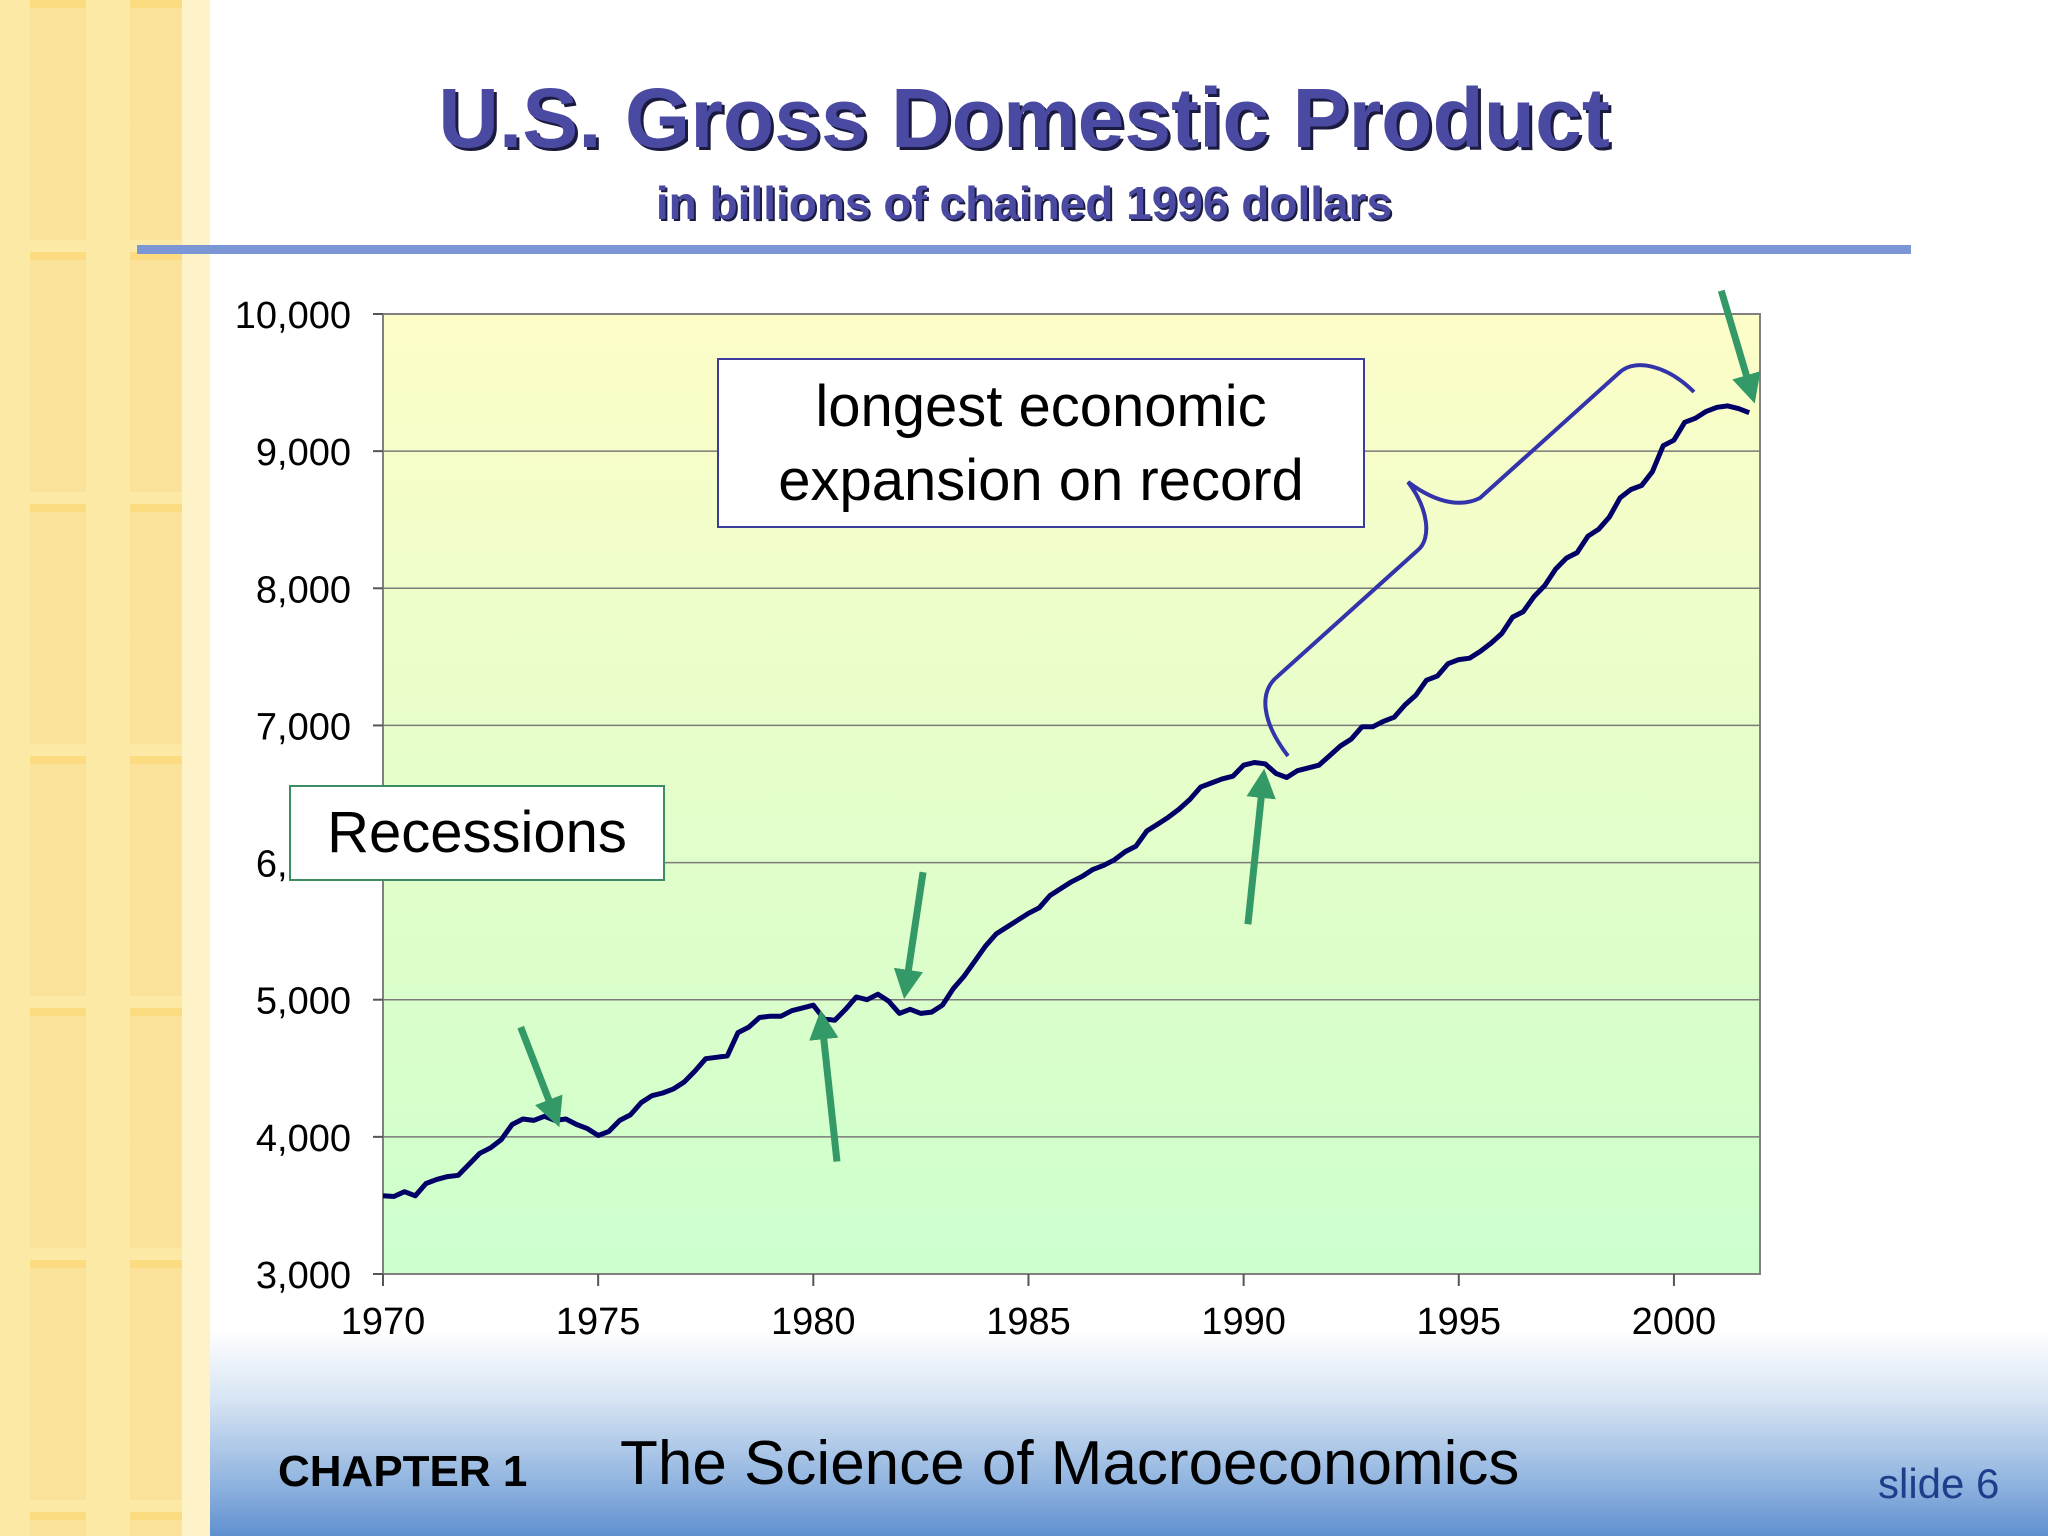  What do you see at coordinates (1479, 560) in the screenshot?
I see `expansion-bracket` at bounding box center [1479, 560].